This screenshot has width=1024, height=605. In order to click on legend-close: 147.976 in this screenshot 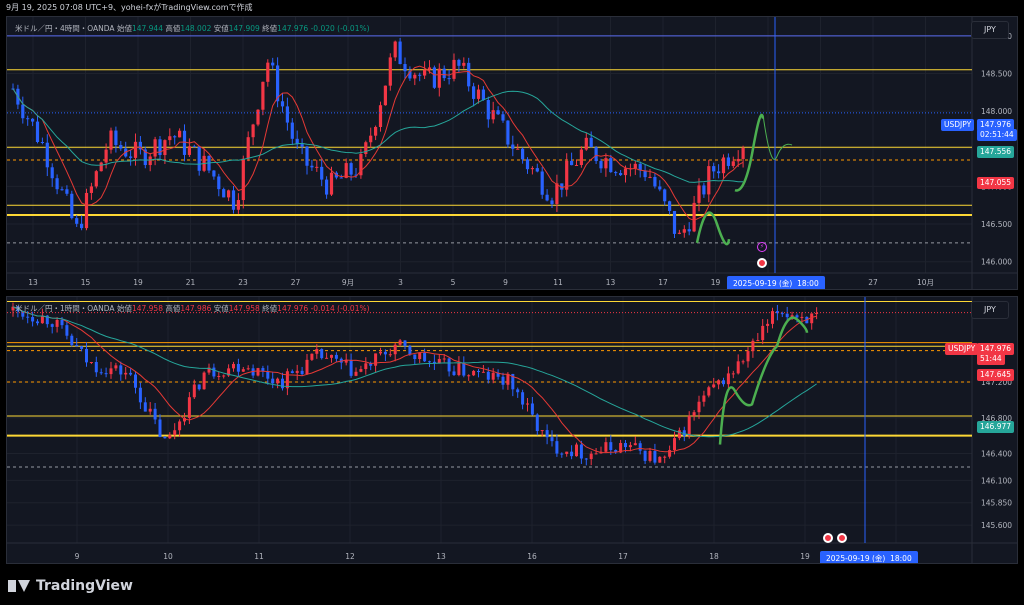, I will do `click(293, 308)`.